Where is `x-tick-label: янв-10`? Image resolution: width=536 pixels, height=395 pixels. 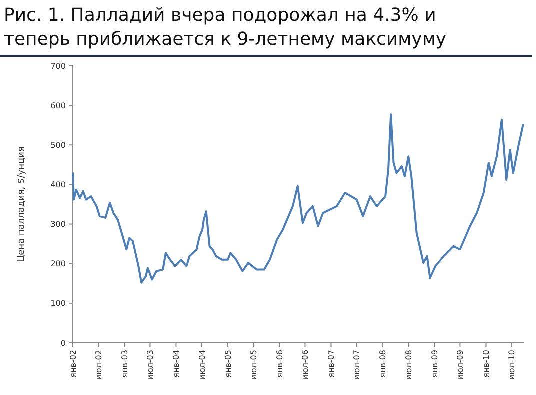 x-tick-label: янв-10 is located at coordinates (487, 364).